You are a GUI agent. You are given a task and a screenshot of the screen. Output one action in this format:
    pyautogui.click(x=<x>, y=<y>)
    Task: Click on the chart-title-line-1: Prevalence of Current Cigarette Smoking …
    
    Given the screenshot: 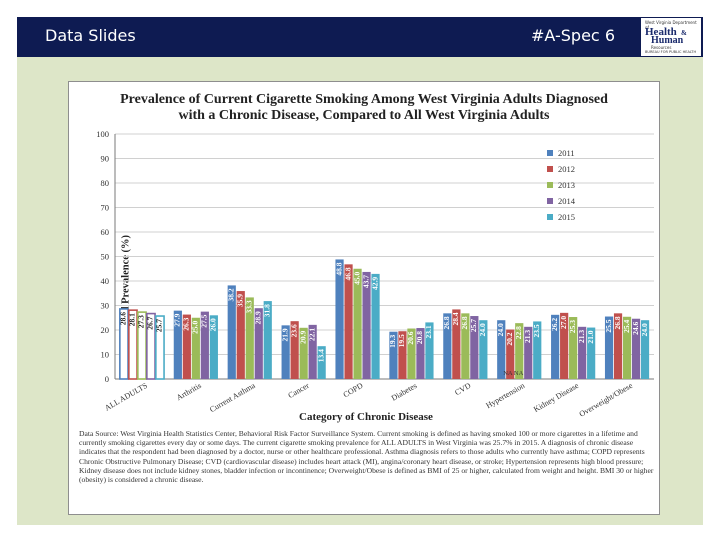 What is the action you would take?
    pyautogui.click(x=364, y=99)
    